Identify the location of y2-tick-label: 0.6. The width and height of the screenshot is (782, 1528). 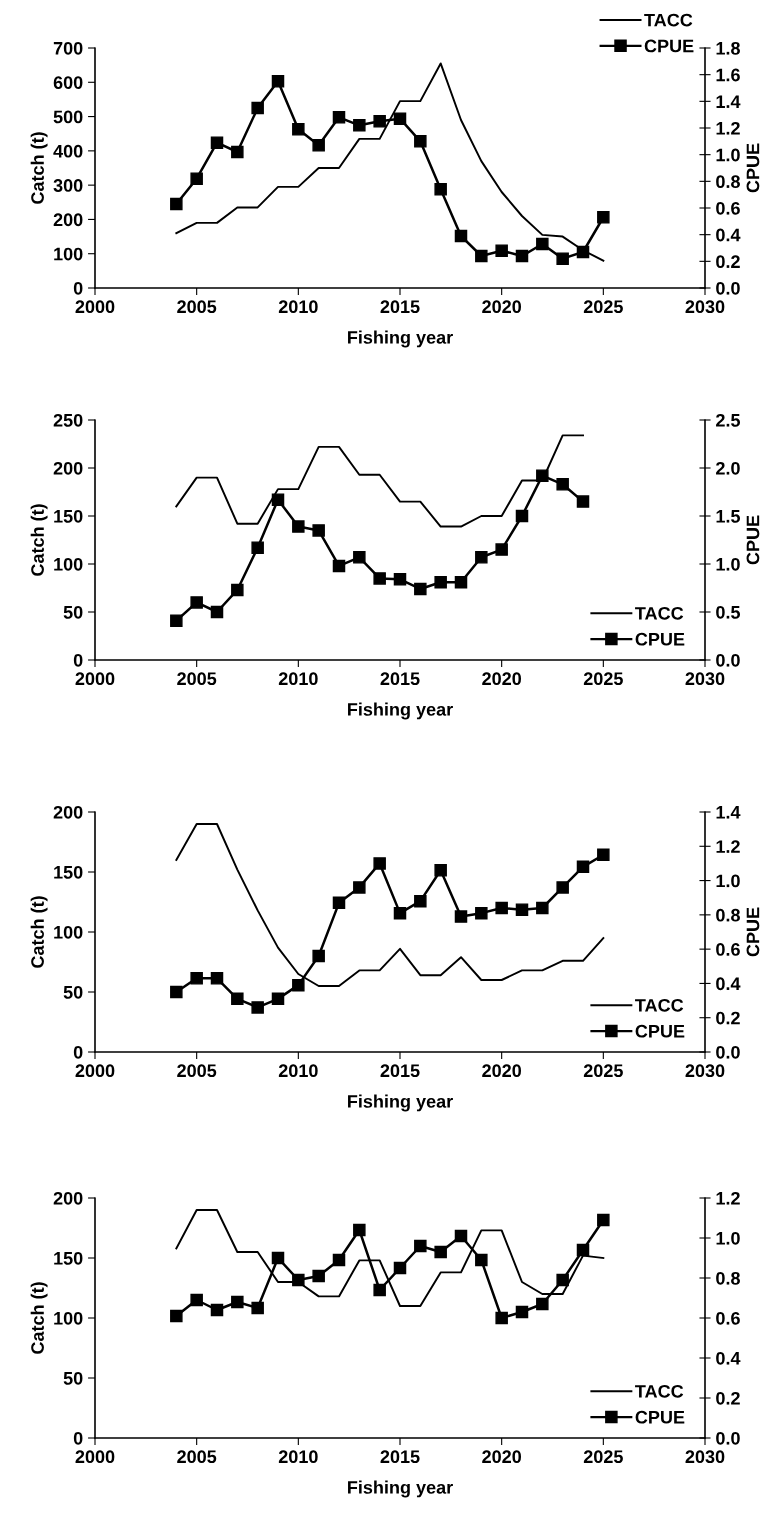
(728, 1318).